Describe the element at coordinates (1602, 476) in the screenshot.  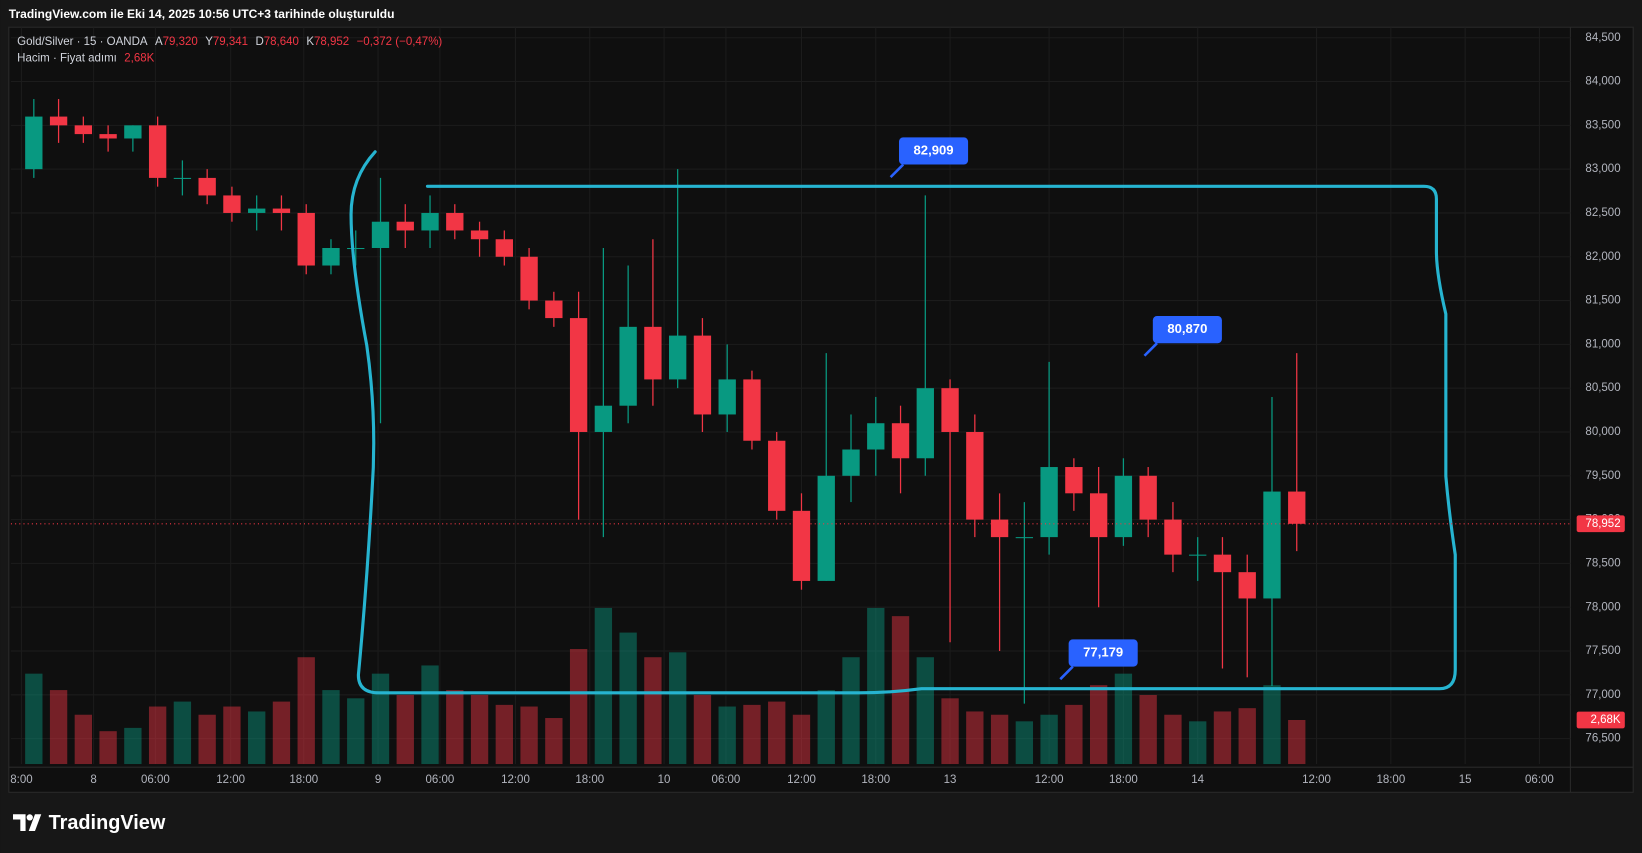
I see `y-tick-label: 79,500` at that location.